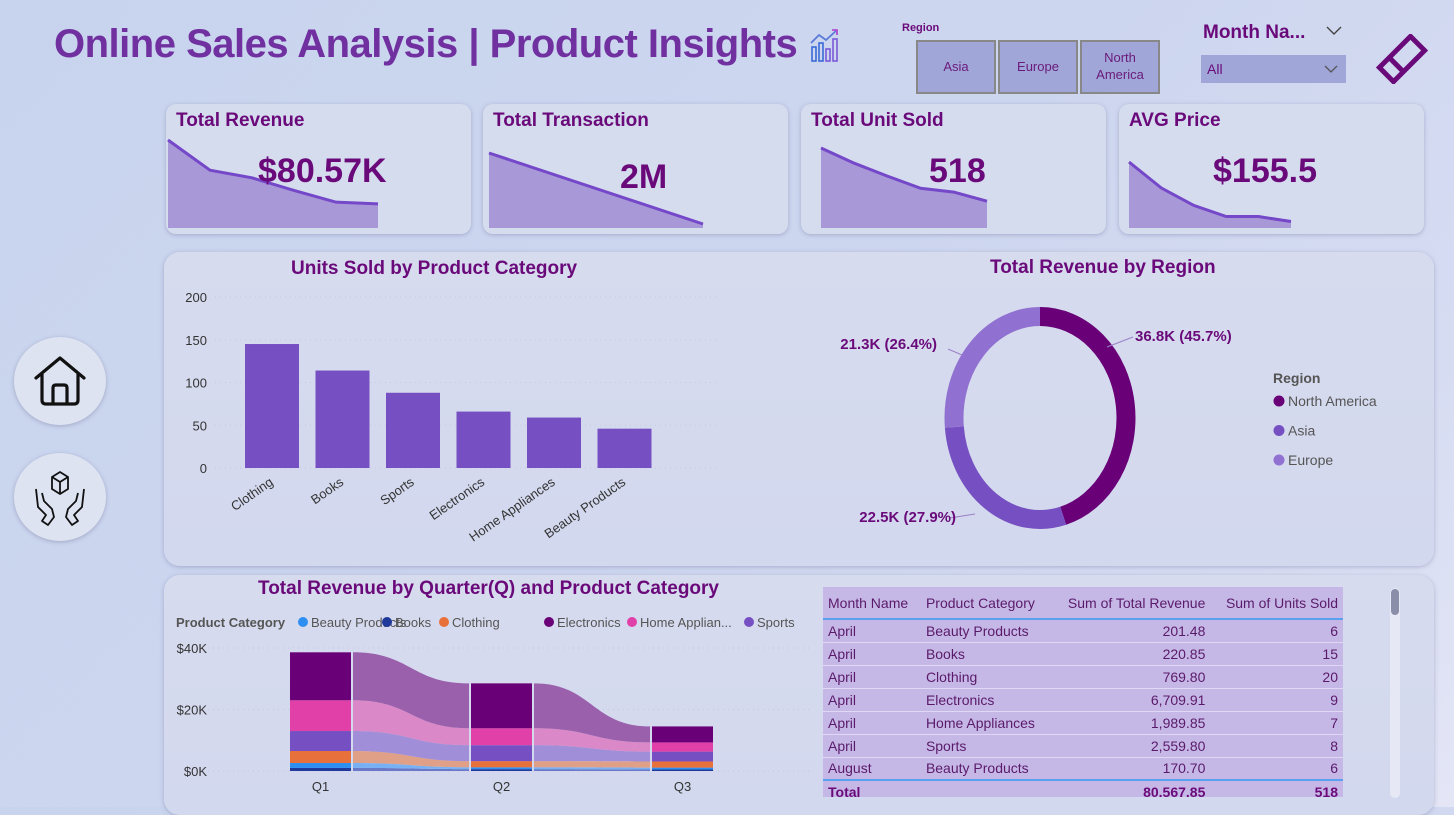  What do you see at coordinates (985, 723) in the screenshot?
I see `cell-category: Home Appliances` at bounding box center [985, 723].